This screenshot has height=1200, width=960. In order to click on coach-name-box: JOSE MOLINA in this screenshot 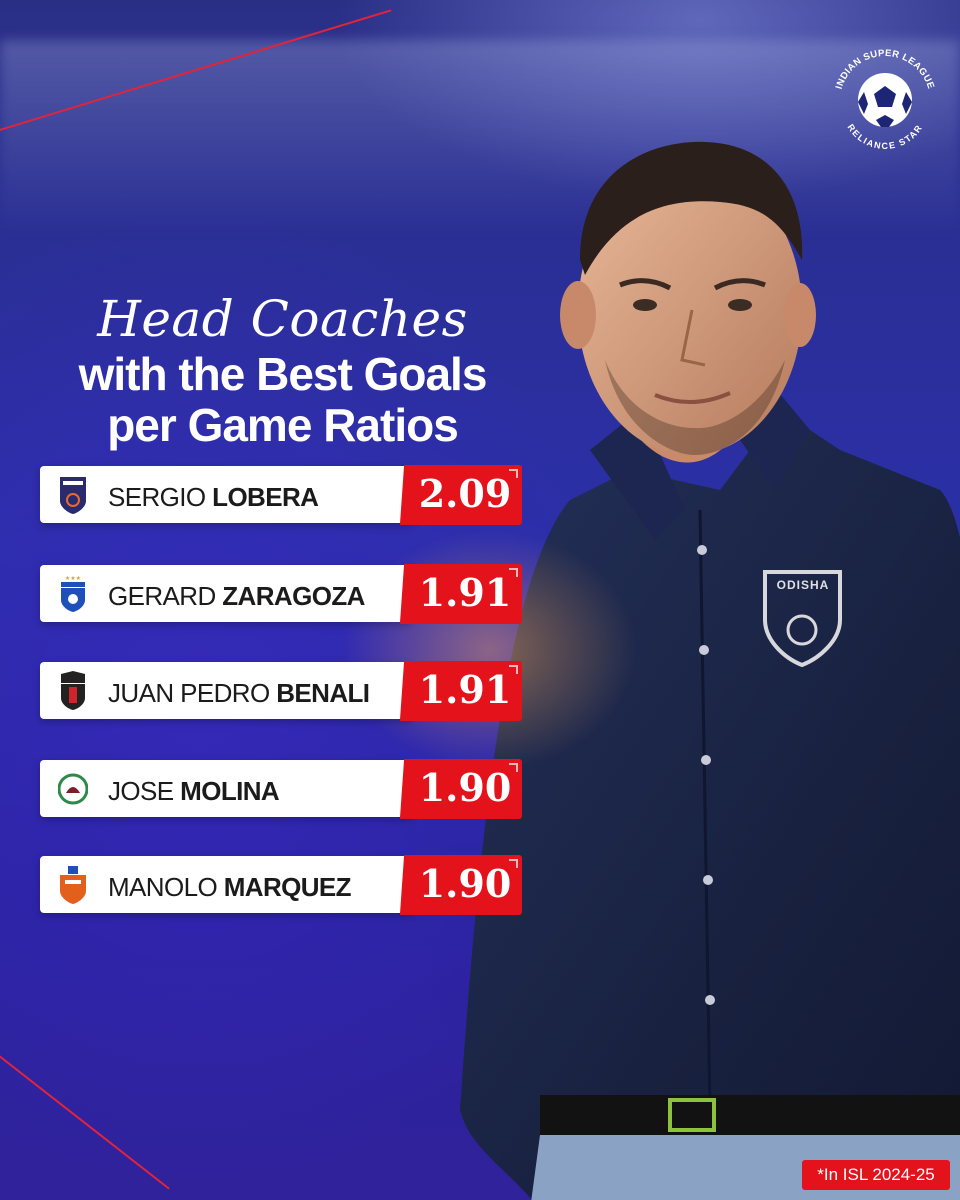, I will do `click(226, 788)`.